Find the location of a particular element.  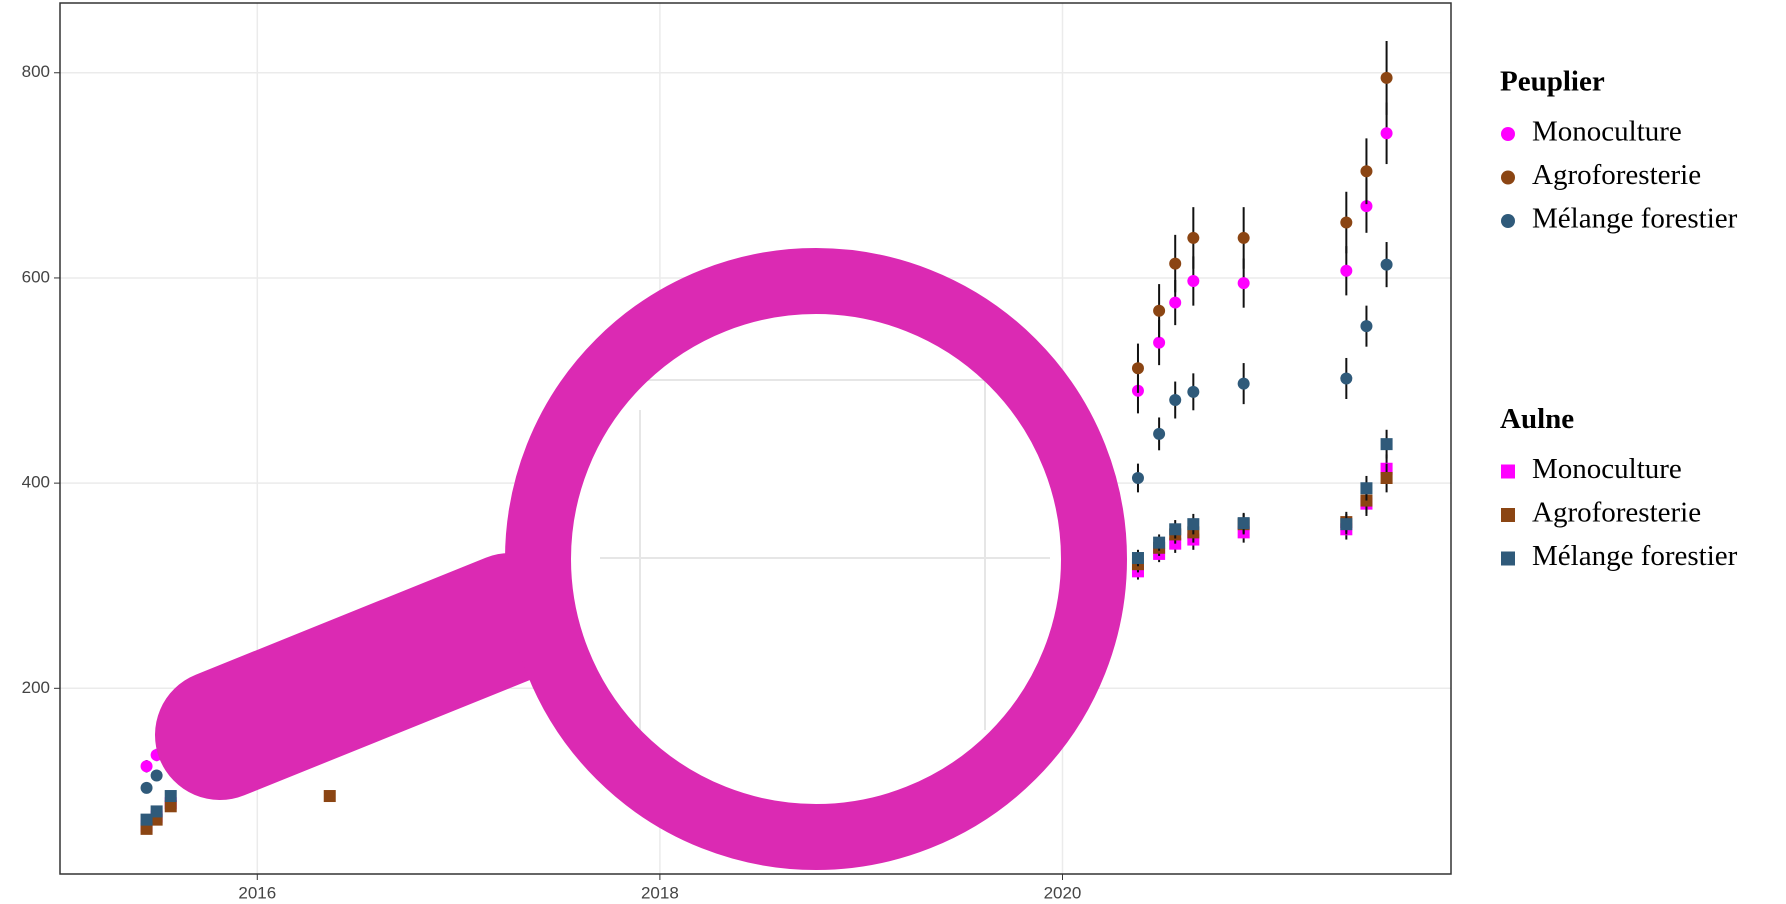

y-tick-label: 800 is located at coordinates (36, 71).